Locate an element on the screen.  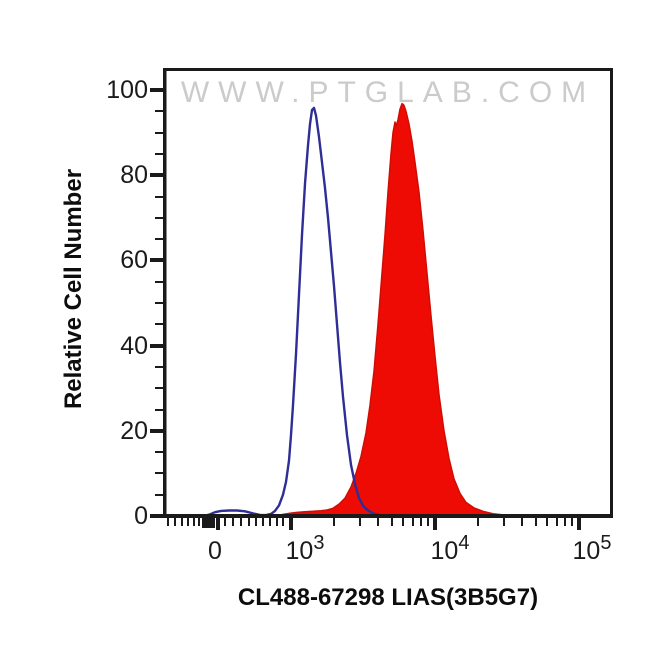
x-tick-exponent: 4 is located at coordinates (464, 543).